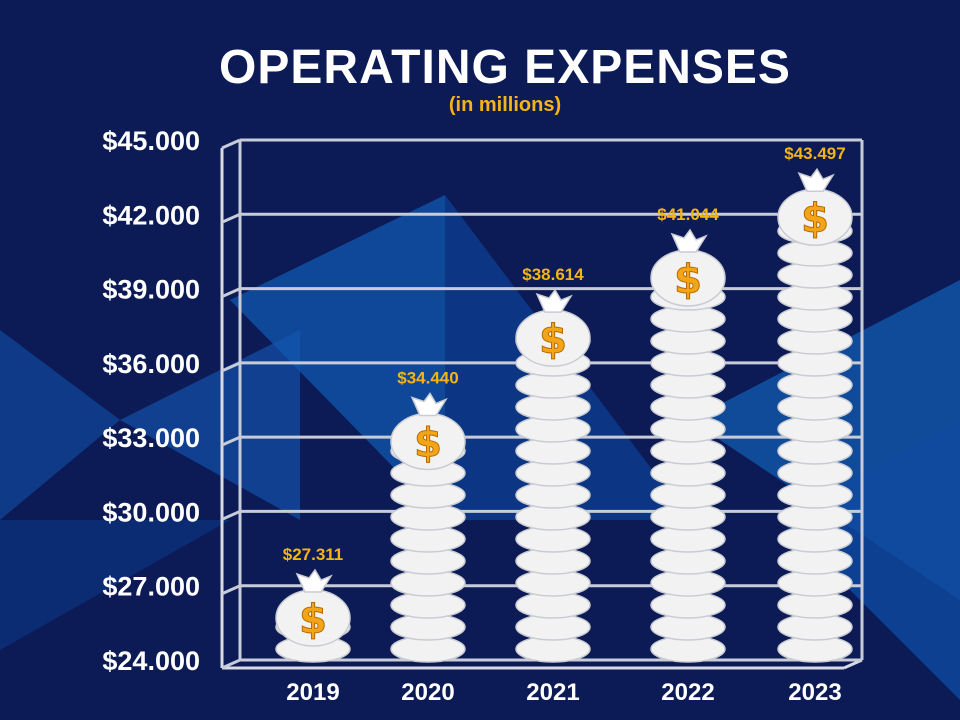 The width and height of the screenshot is (960, 720). I want to click on y-tick-label: $36.000, so click(151, 364).